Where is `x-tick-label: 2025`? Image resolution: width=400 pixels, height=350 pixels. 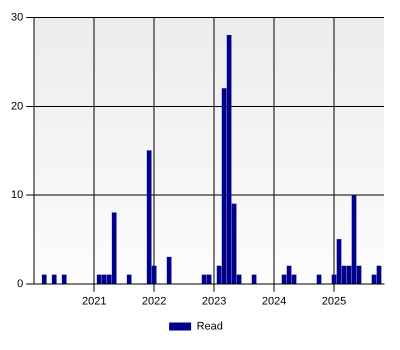
x-tick-label: 2025 is located at coordinates (334, 301).